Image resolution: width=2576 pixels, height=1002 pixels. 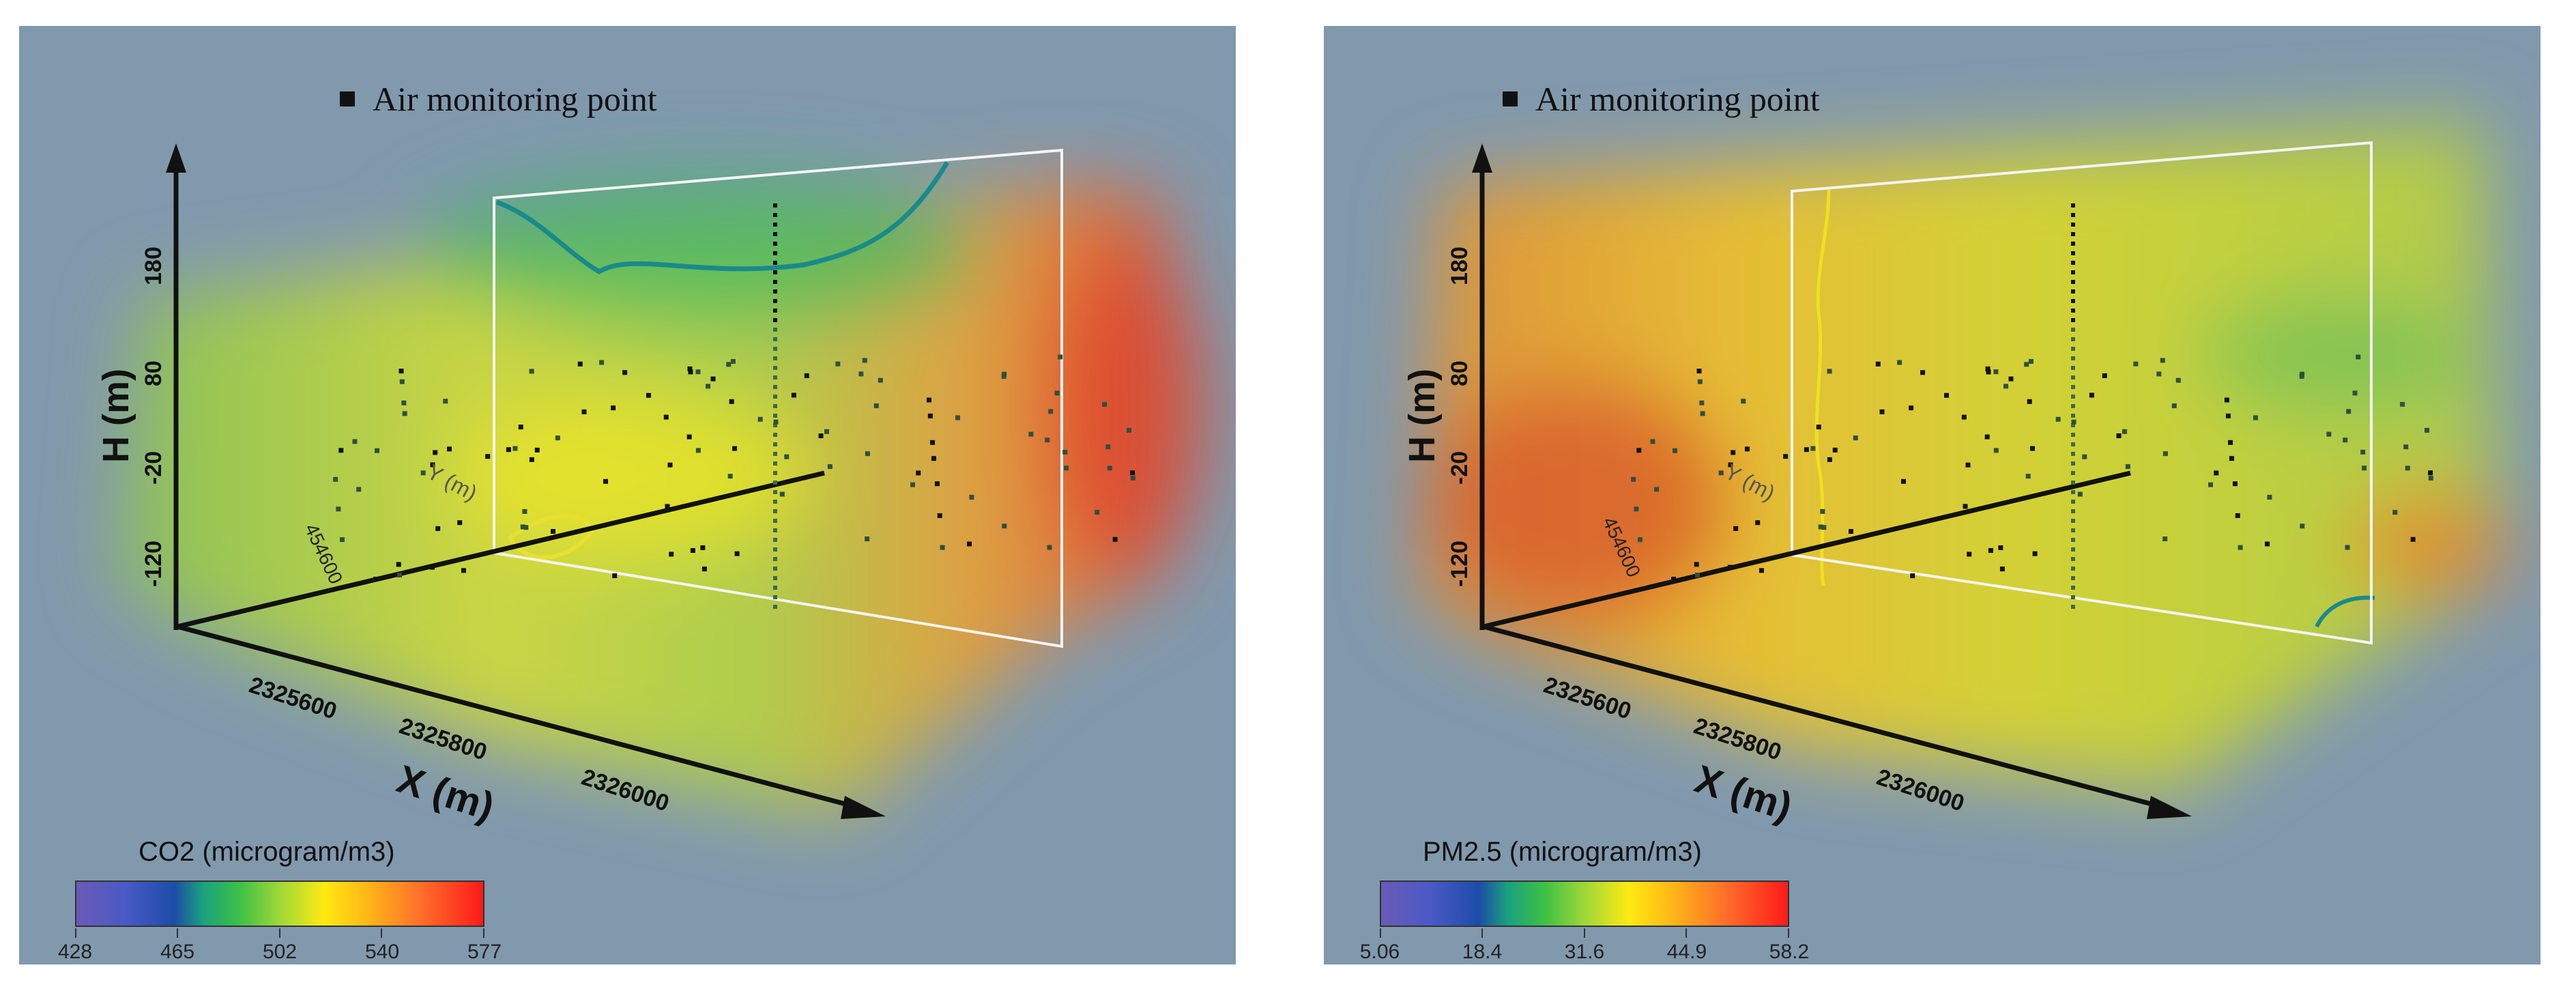 I want to click on h-axis-ticks: -120 -20 80 180, so click(x=154, y=416).